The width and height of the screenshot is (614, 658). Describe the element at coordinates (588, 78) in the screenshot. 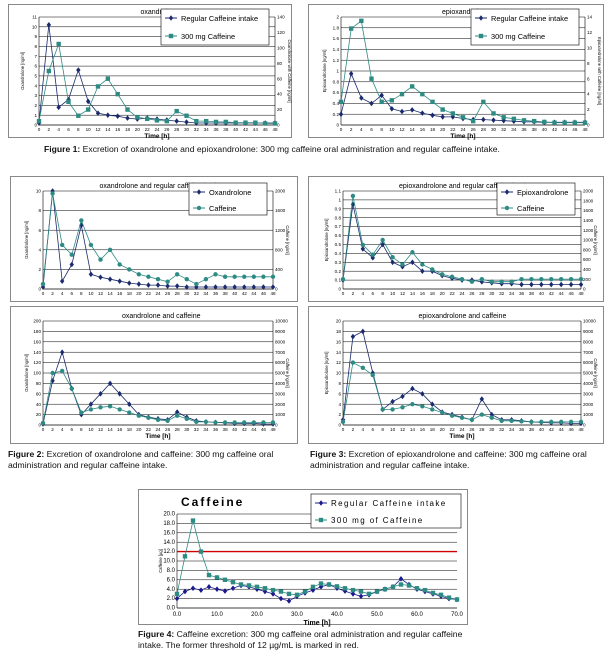

I see `y2-tick-label: 6` at that location.